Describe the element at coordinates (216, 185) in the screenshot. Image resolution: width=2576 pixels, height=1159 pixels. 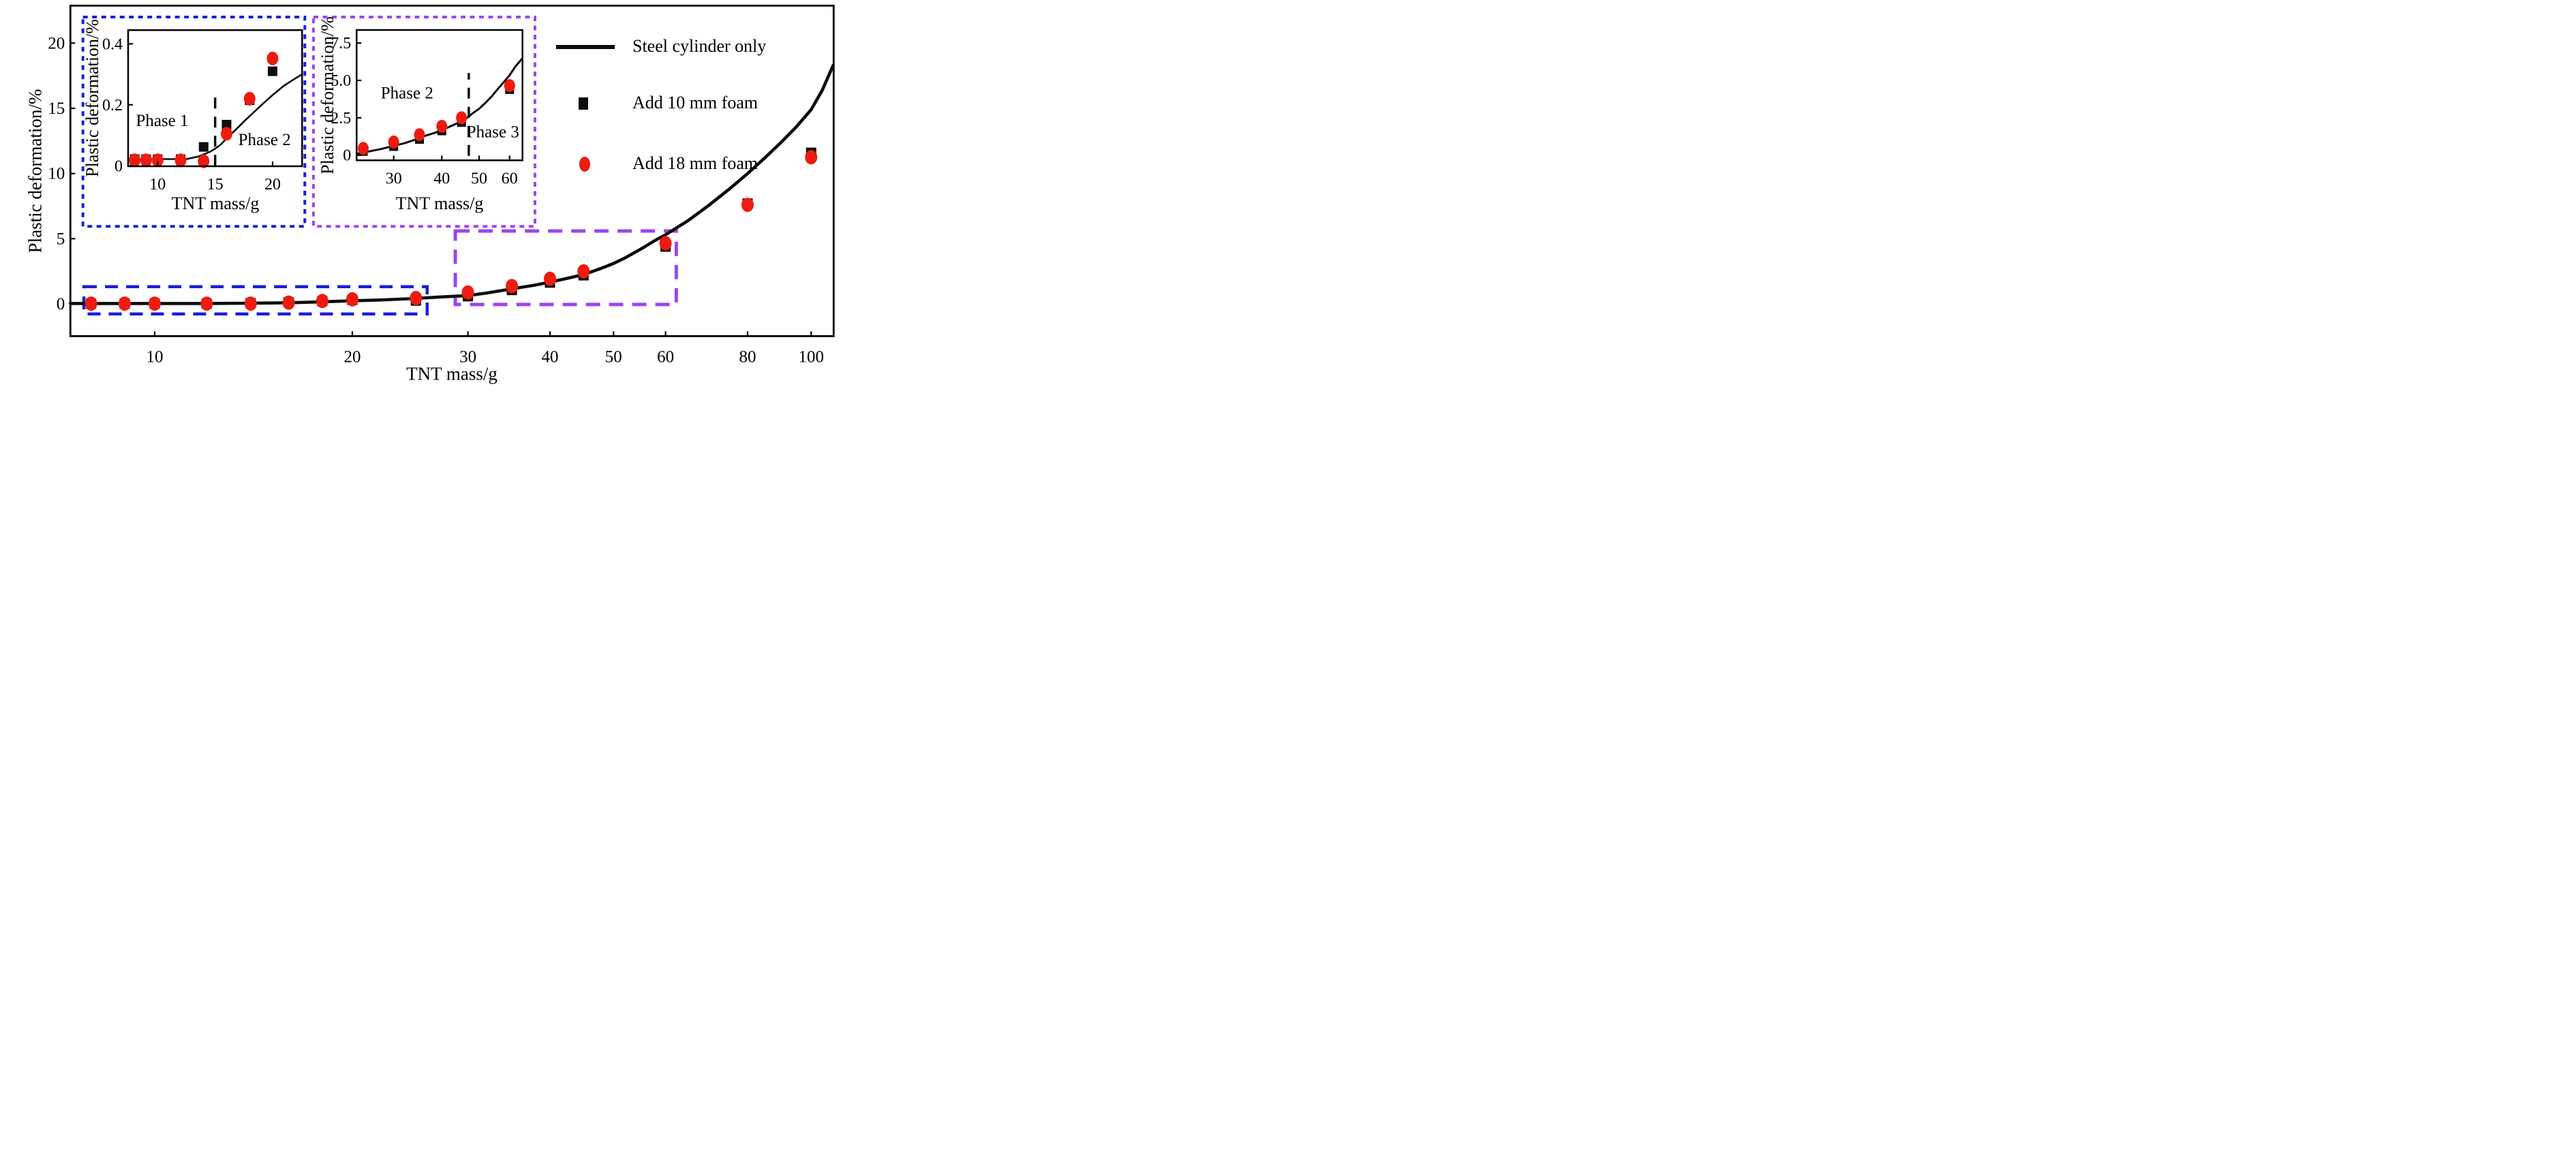
I see `inset1-x-tick-label: 15` at that location.